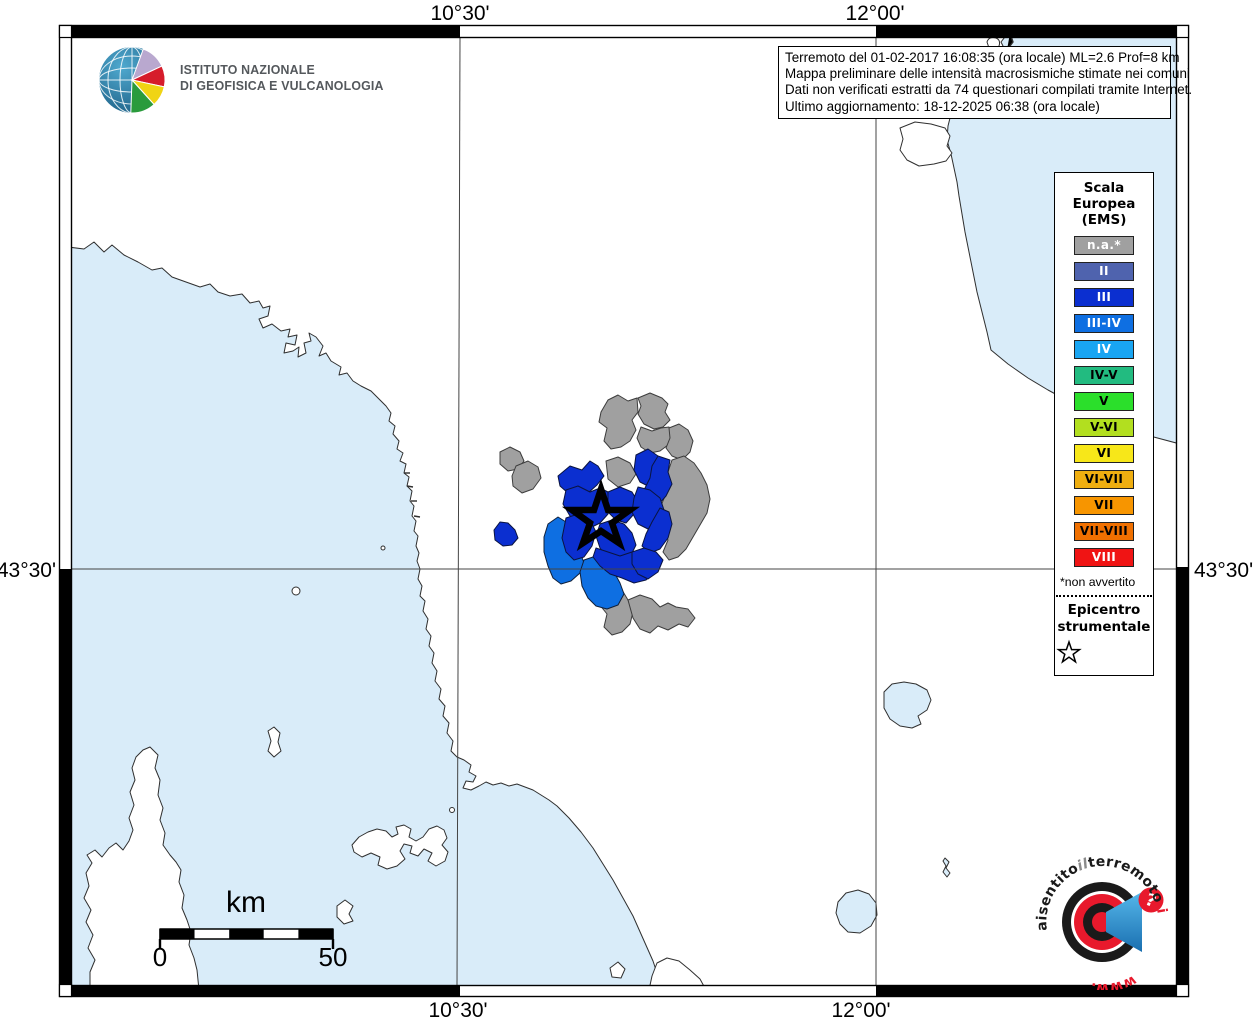  What do you see at coordinates (160, 957) in the screenshot?
I see `scalebar-start-label: 0` at bounding box center [160, 957].